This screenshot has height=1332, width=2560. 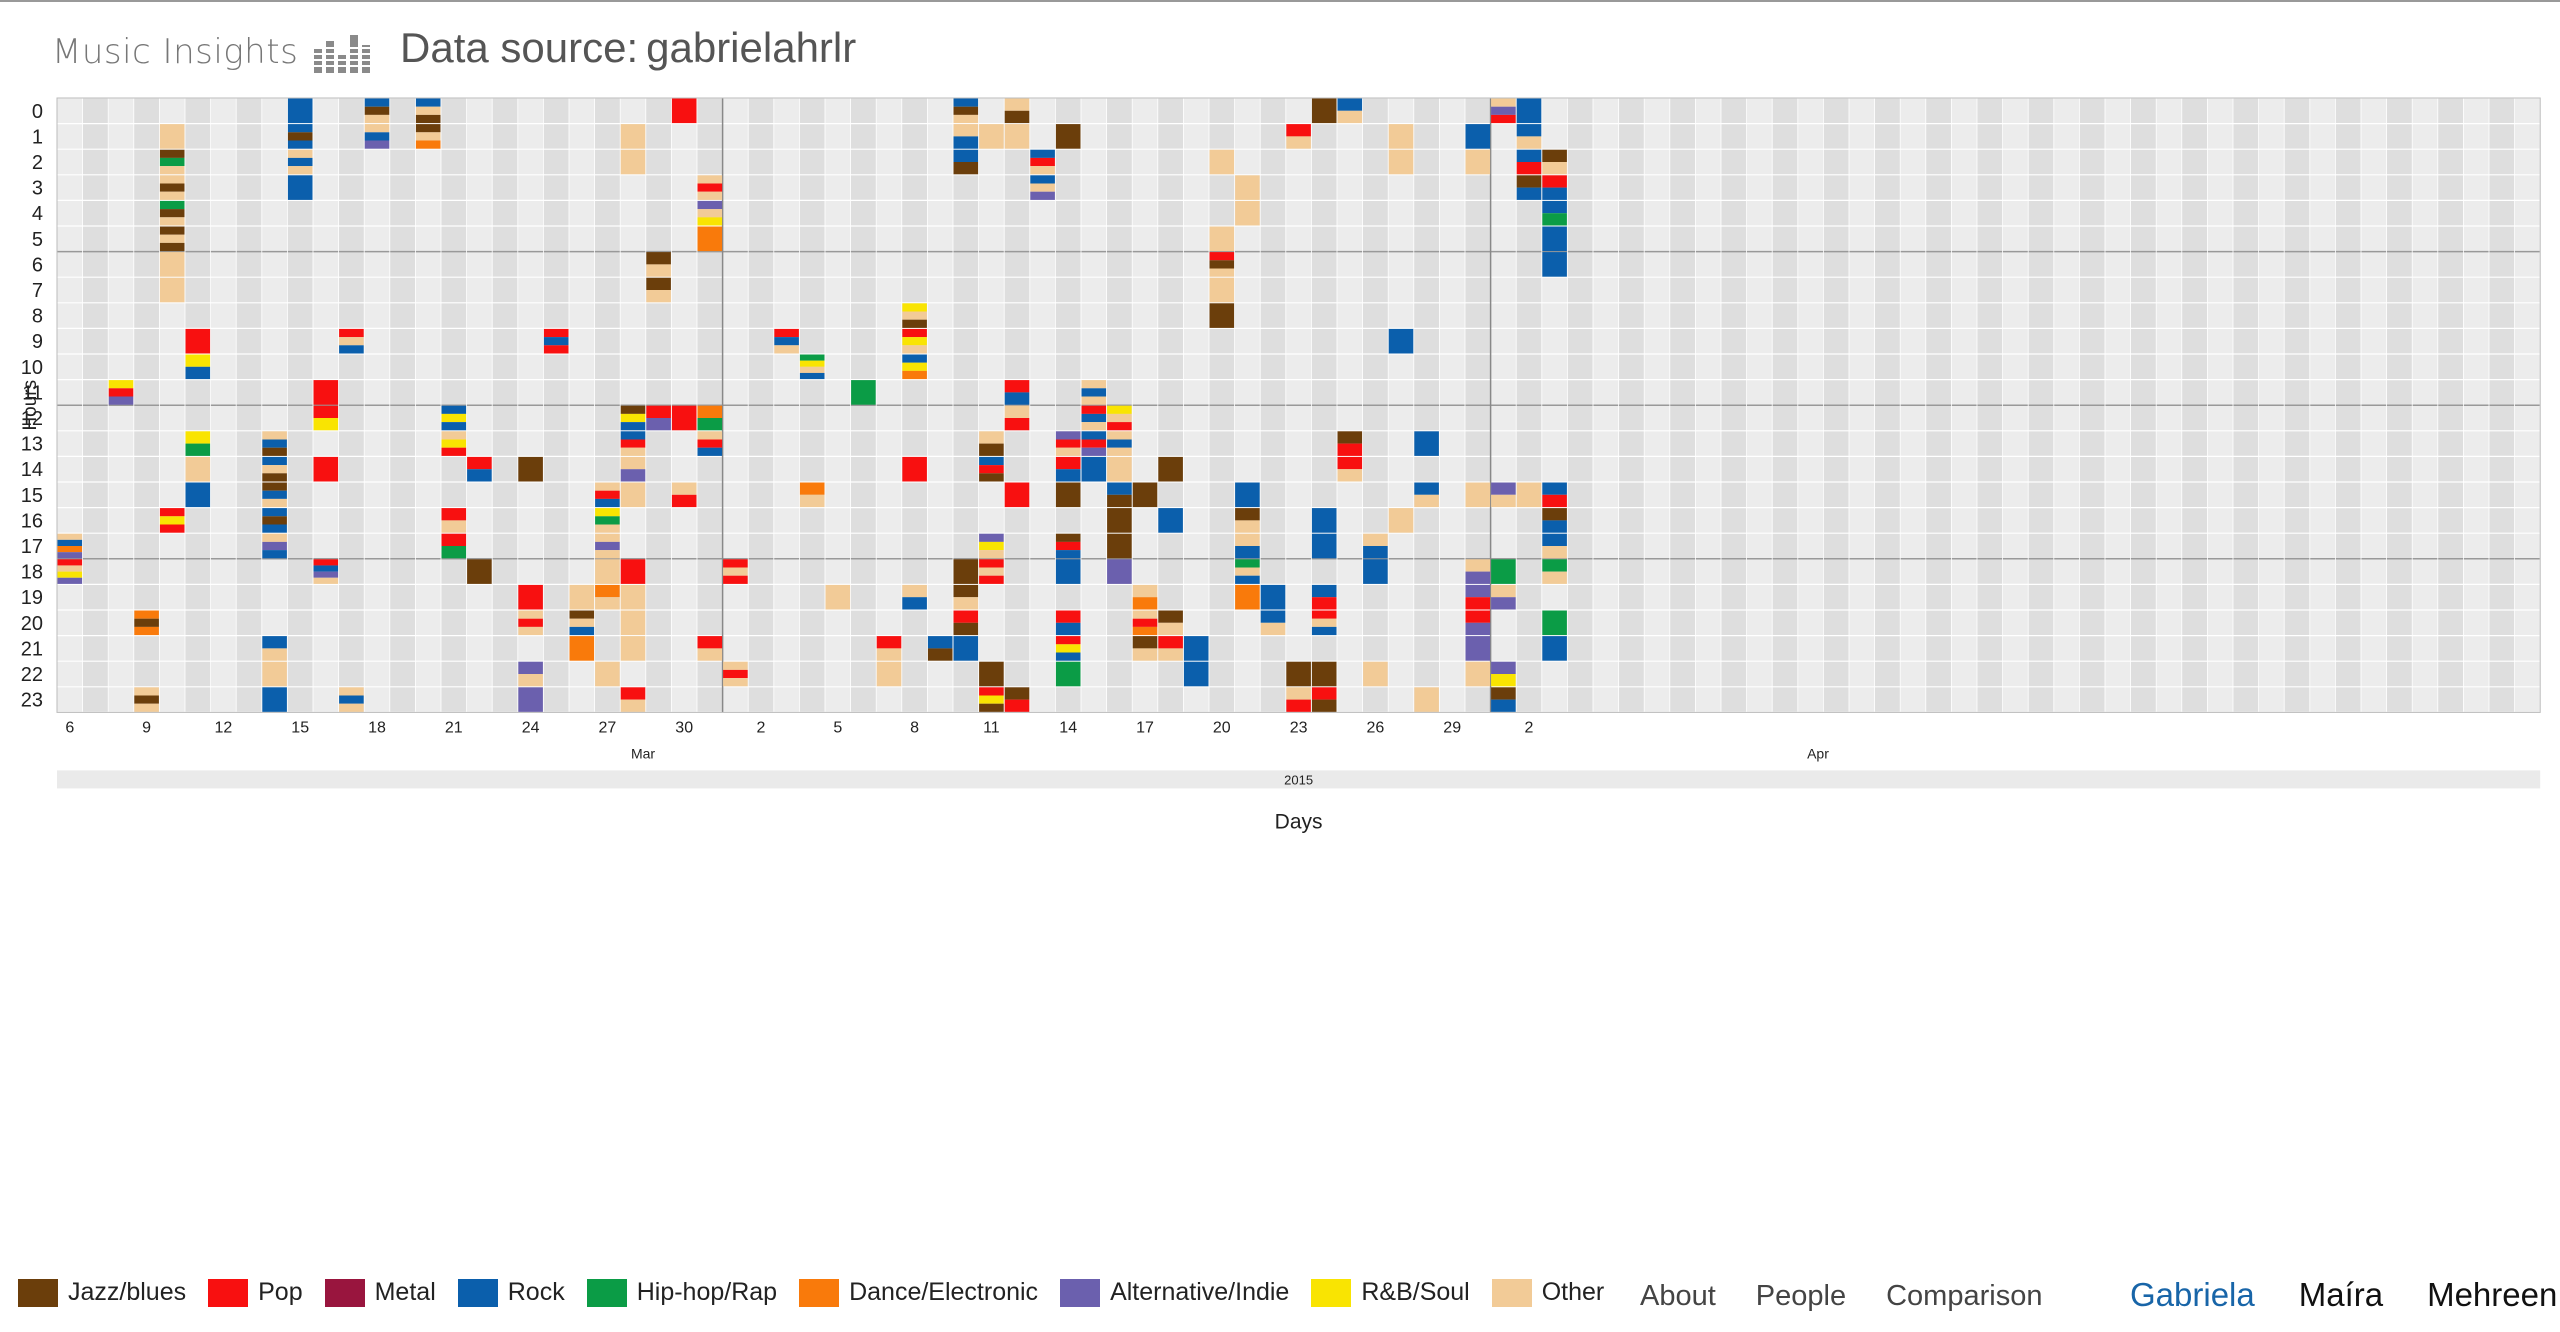 What do you see at coordinates (837, 727) in the screenshot?
I see `x-tick-label: 5` at bounding box center [837, 727].